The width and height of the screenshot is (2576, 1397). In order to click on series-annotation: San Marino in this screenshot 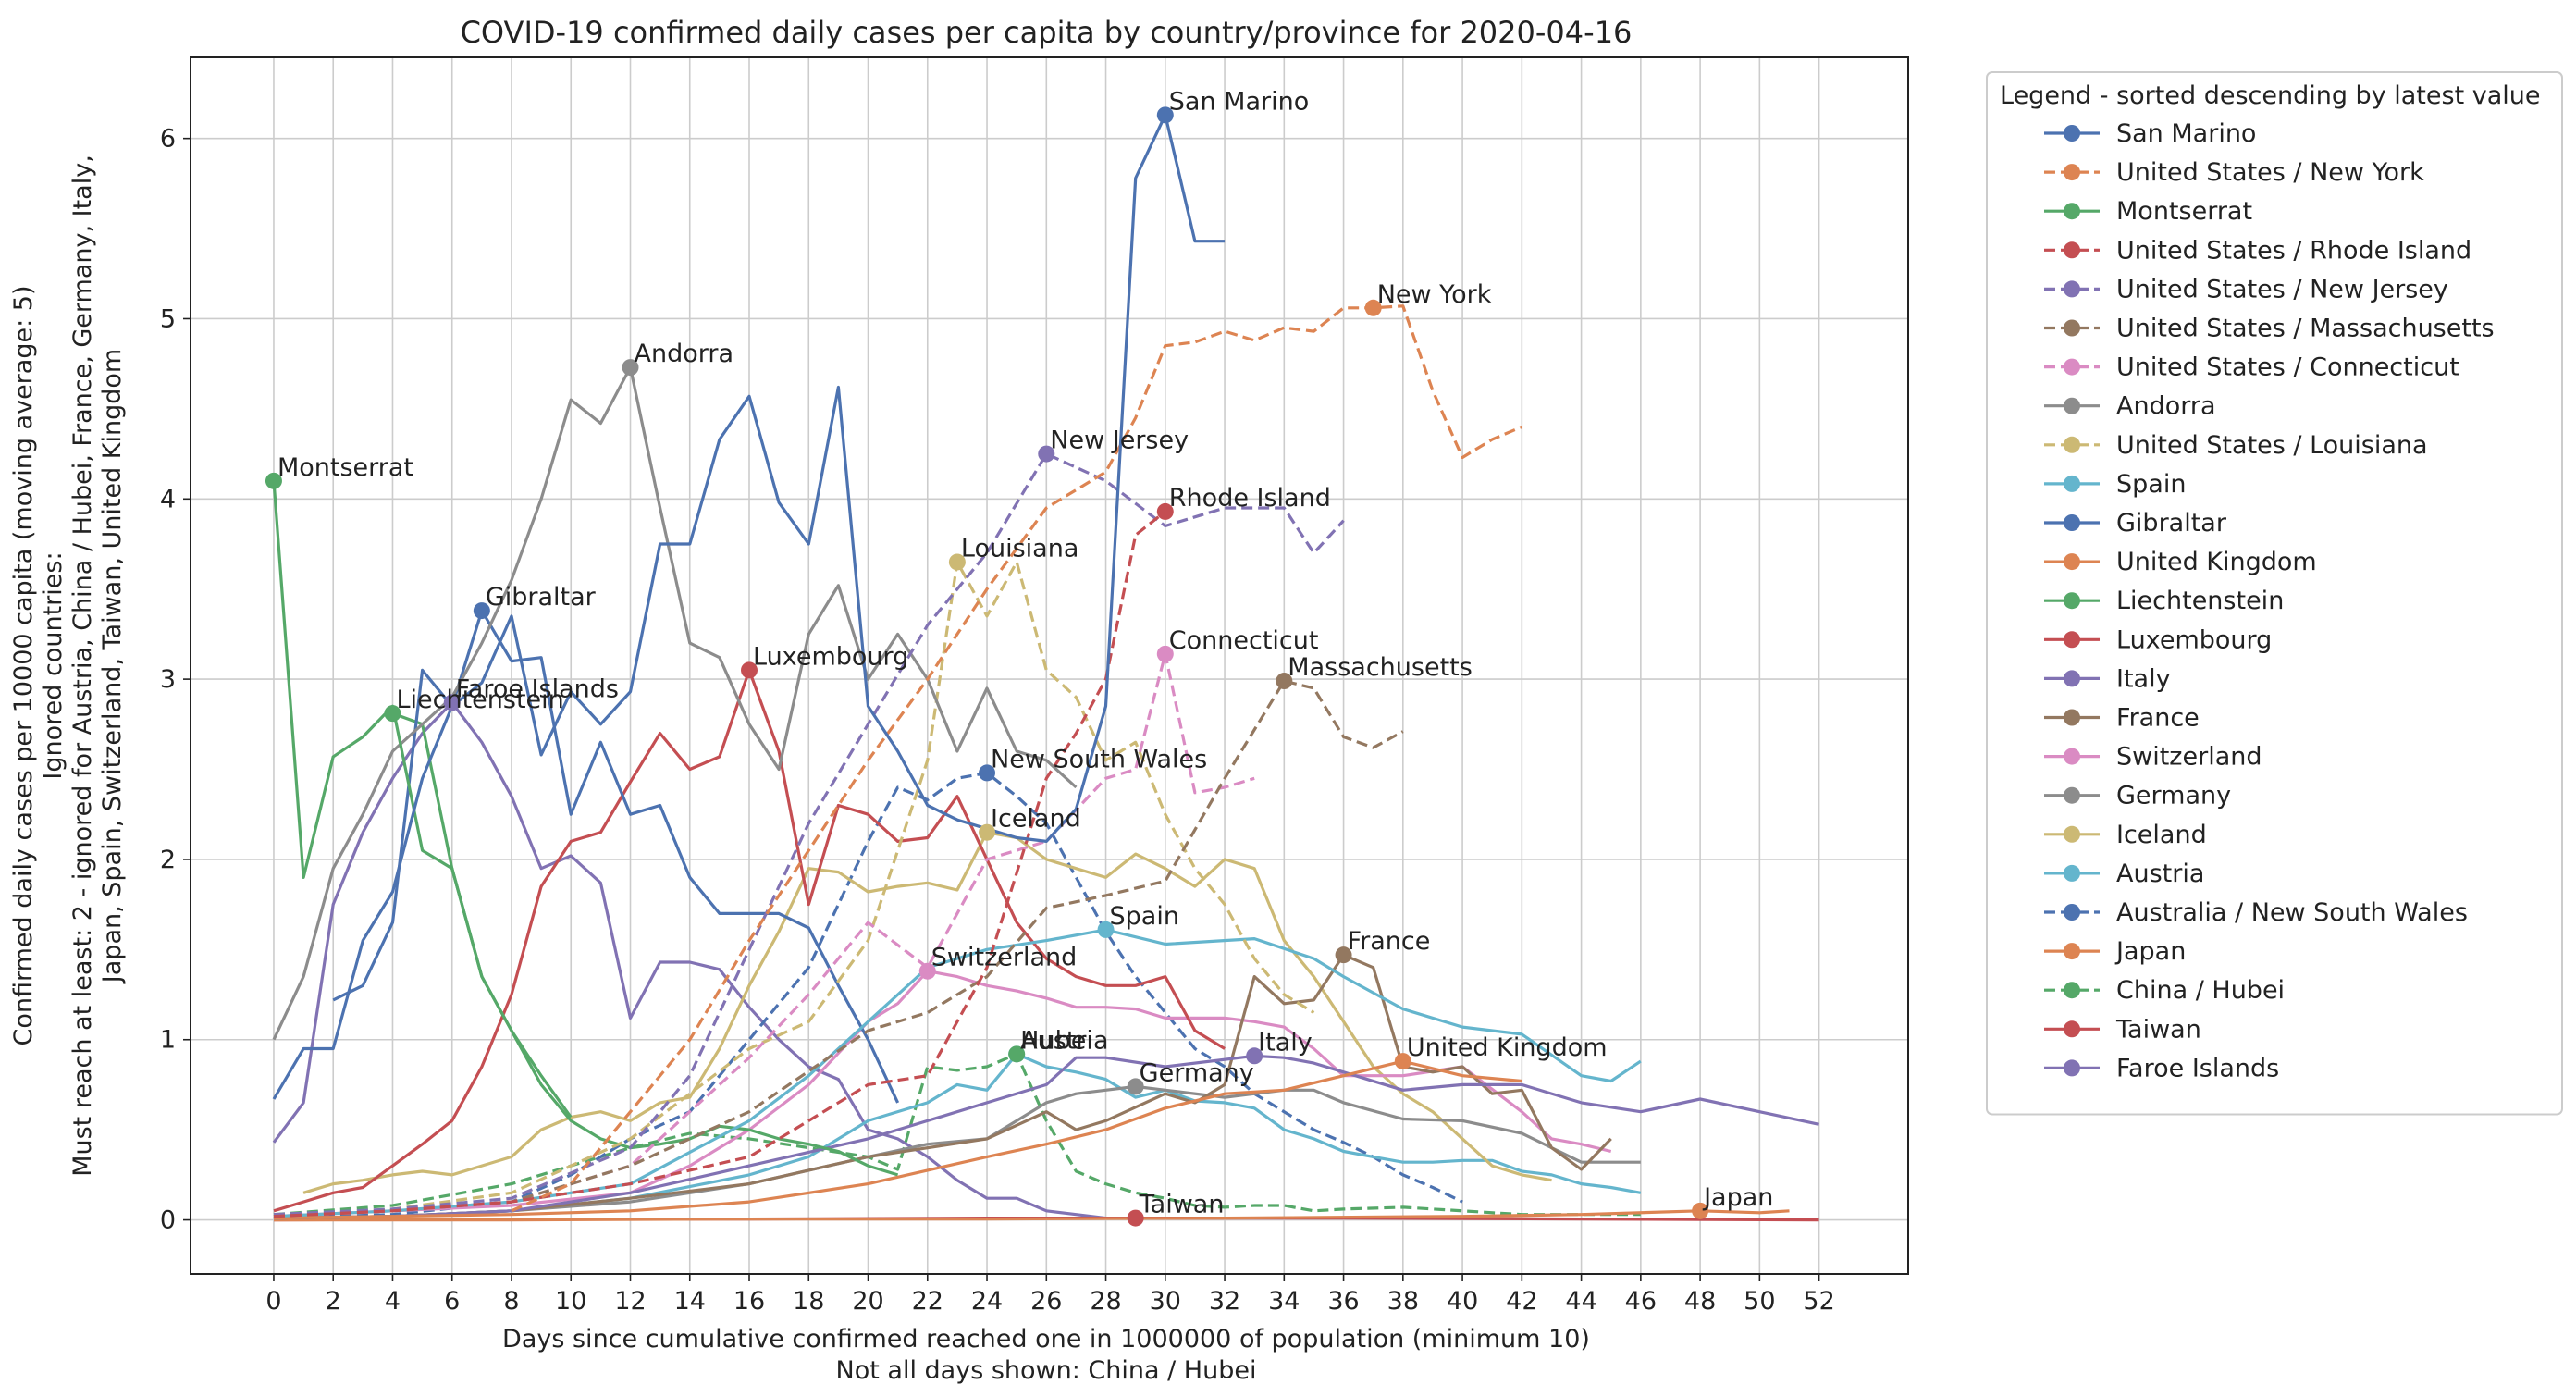, I will do `click(1239, 101)`.